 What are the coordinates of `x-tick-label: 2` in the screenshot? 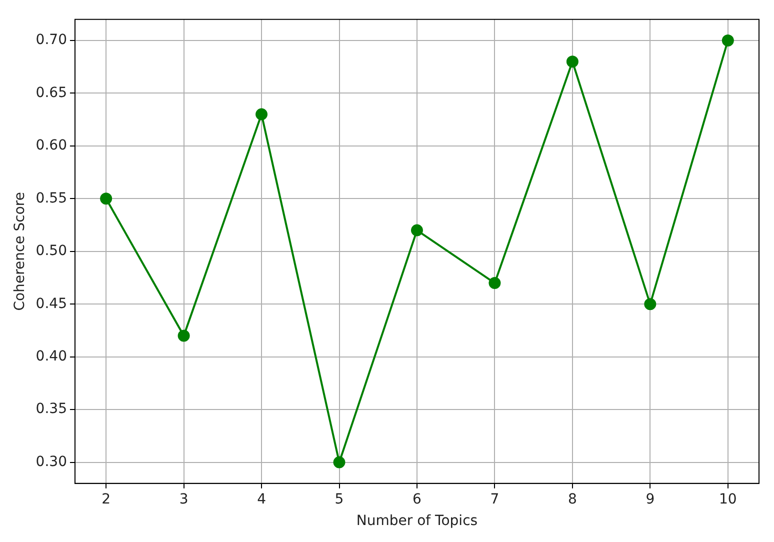 It's located at (106, 499).